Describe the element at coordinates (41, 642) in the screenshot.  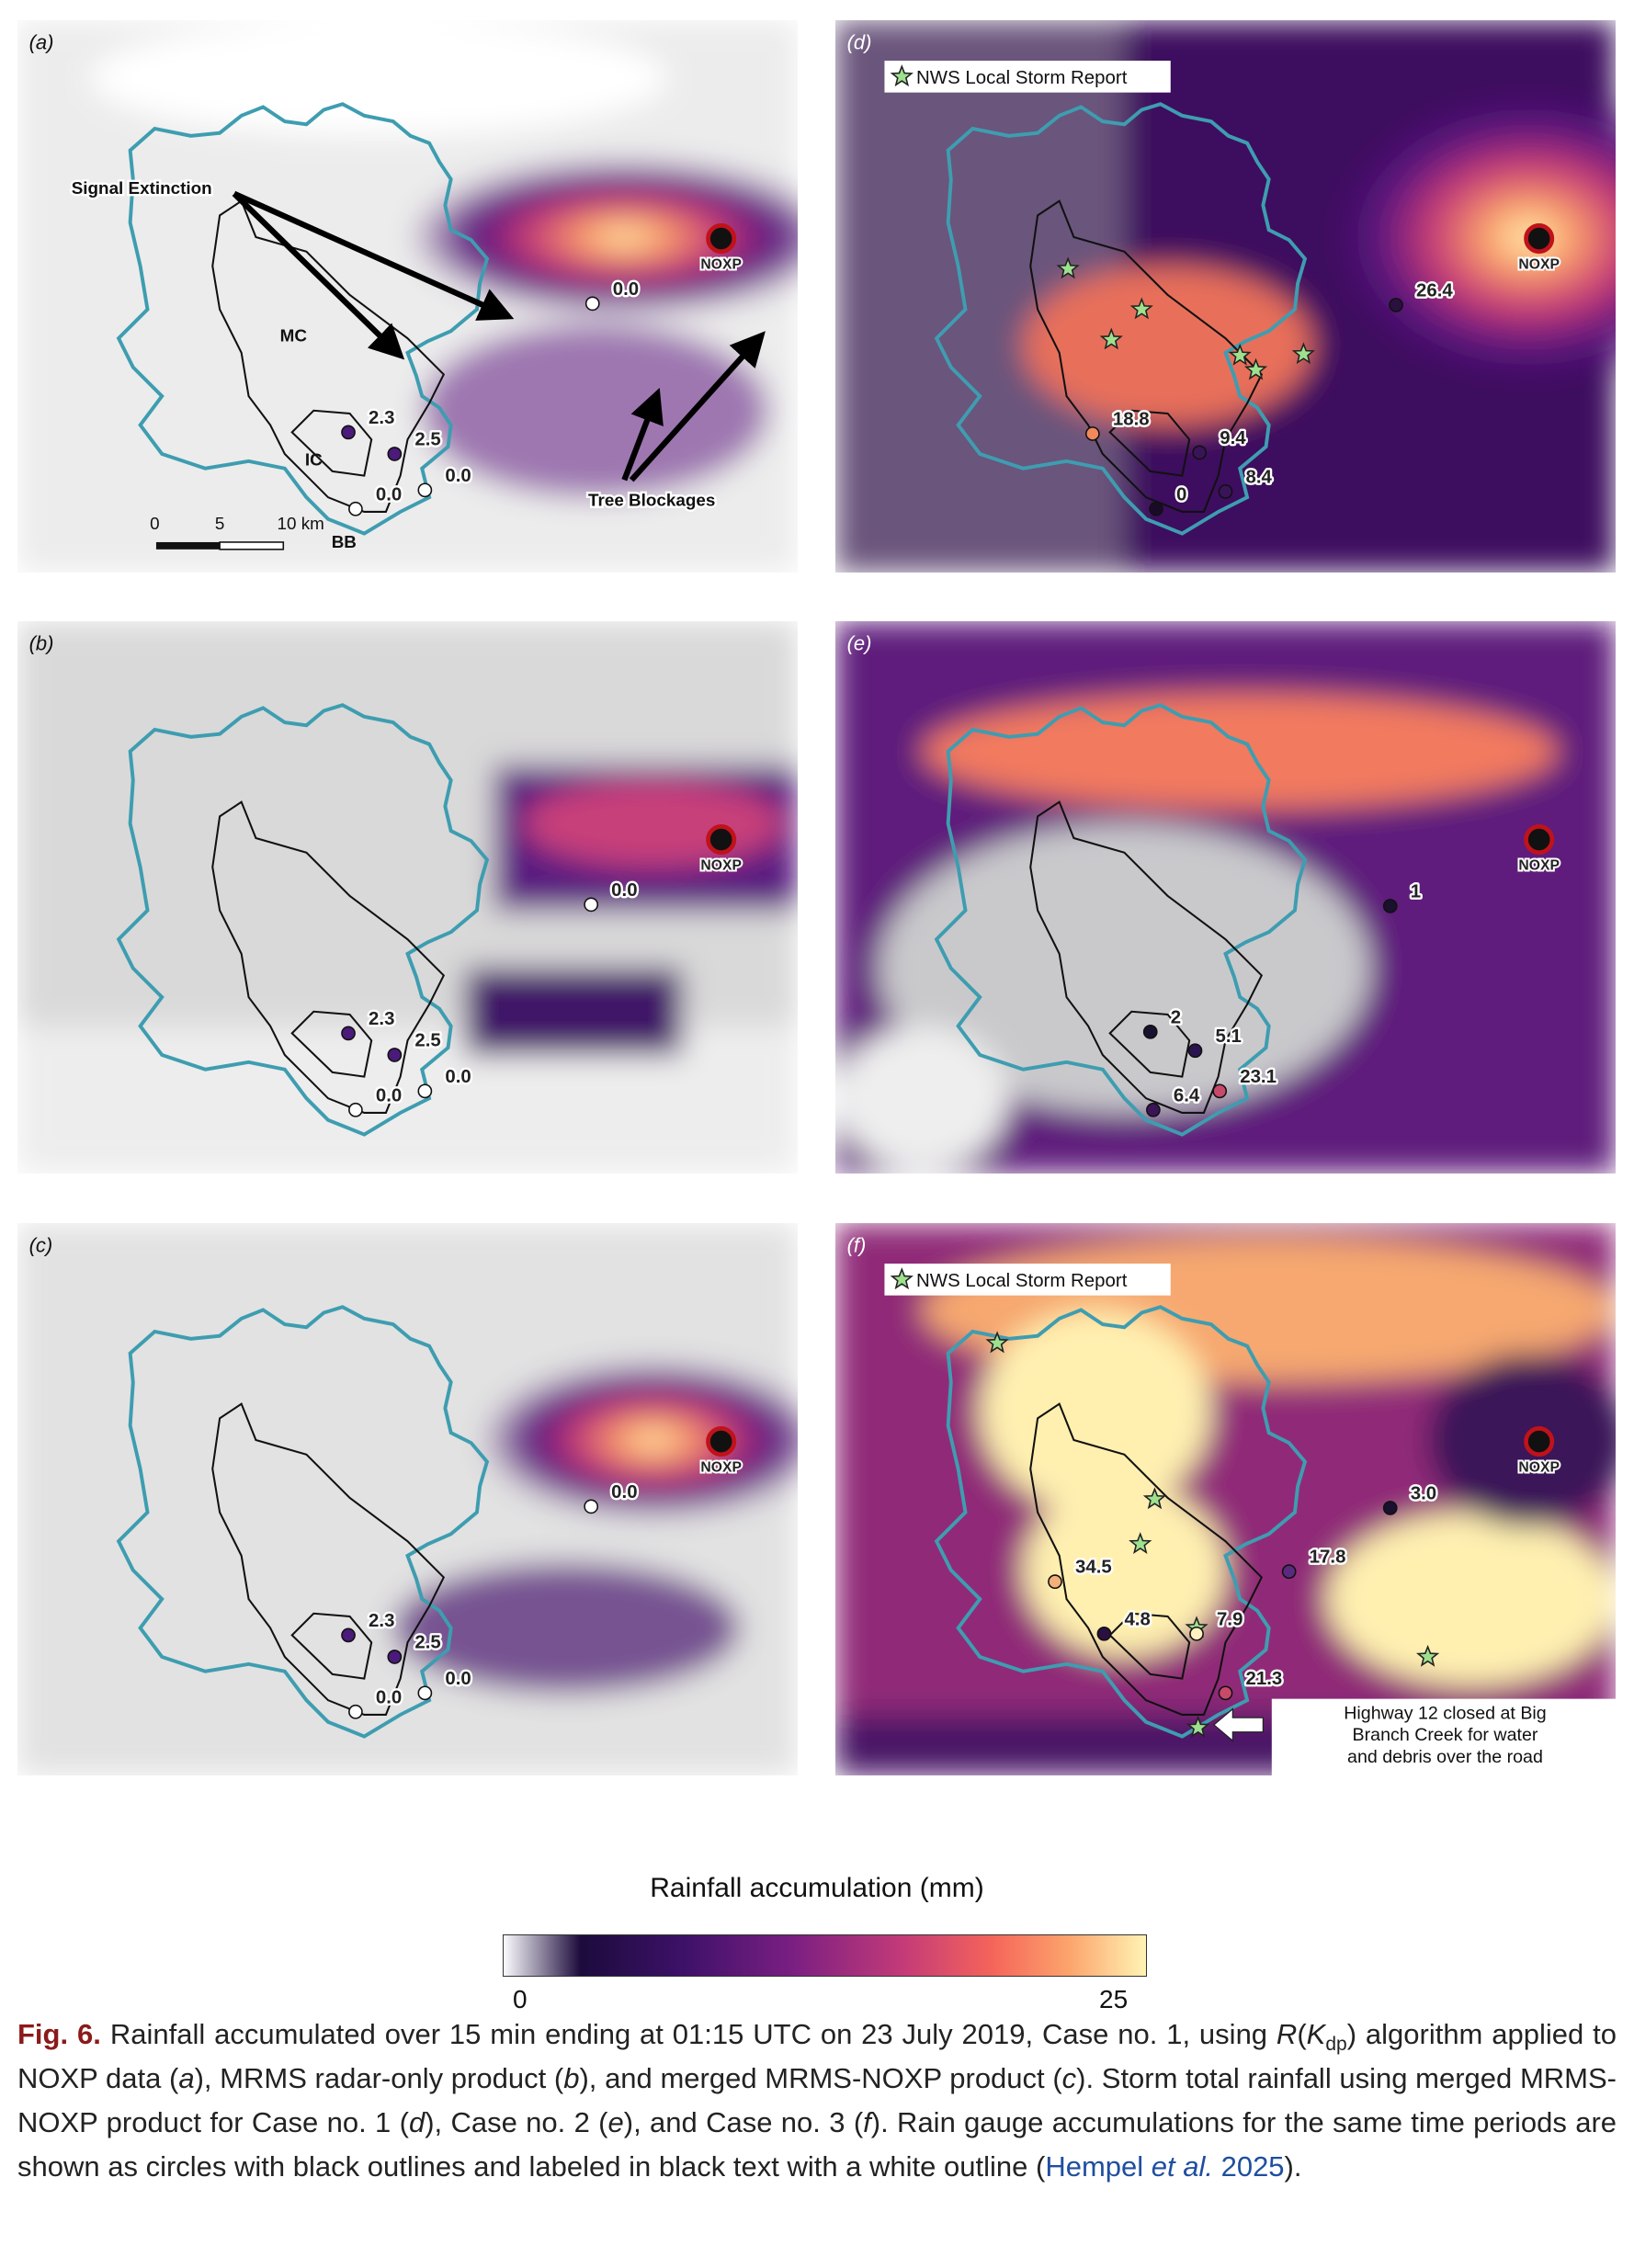
I see `panel-label: (b)` at that location.